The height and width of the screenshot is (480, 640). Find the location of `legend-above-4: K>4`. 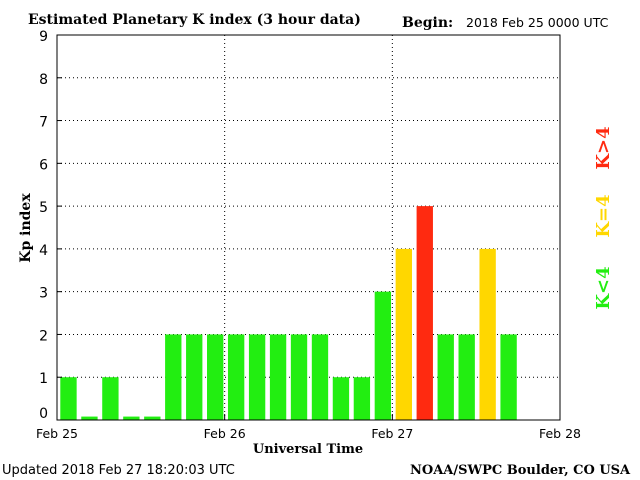

legend-above-4: K>4 is located at coordinates (603, 147).